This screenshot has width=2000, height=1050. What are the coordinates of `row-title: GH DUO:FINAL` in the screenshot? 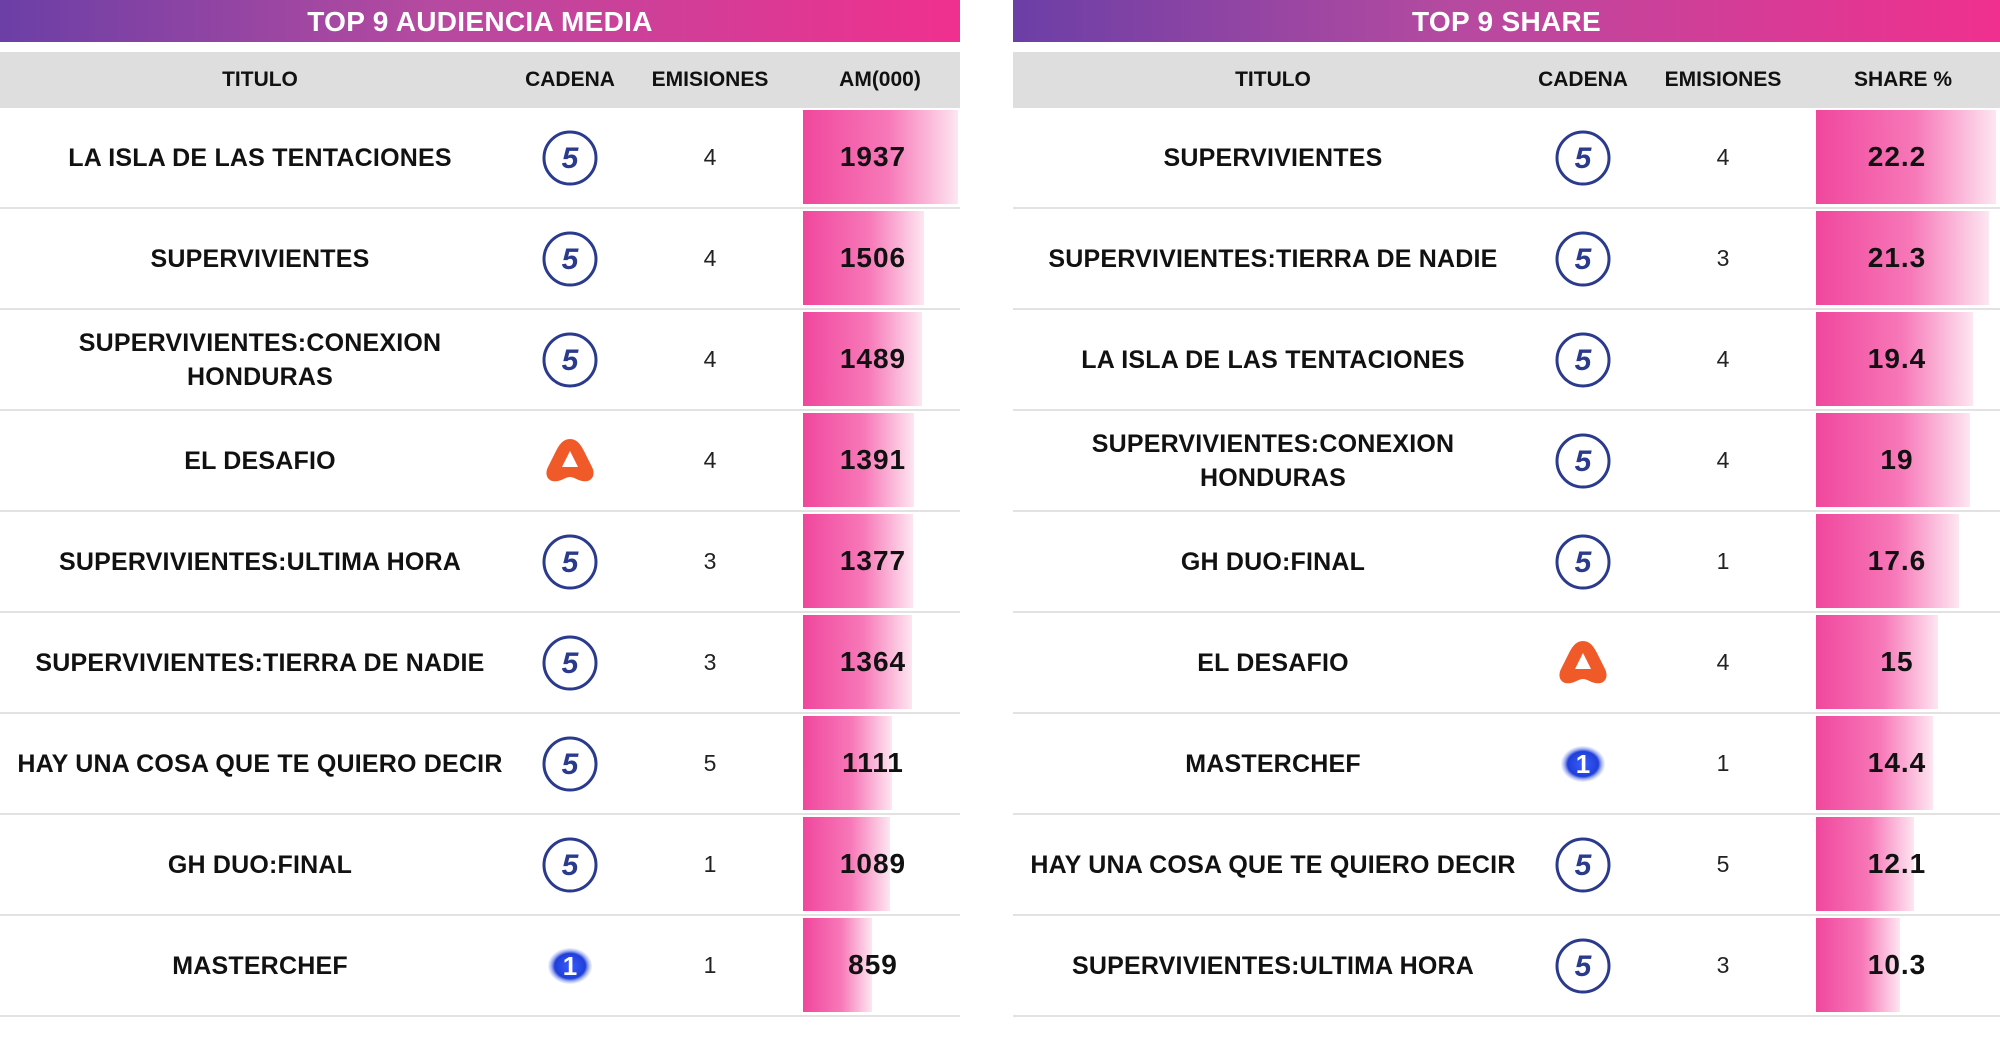 It's located at (1273, 561).